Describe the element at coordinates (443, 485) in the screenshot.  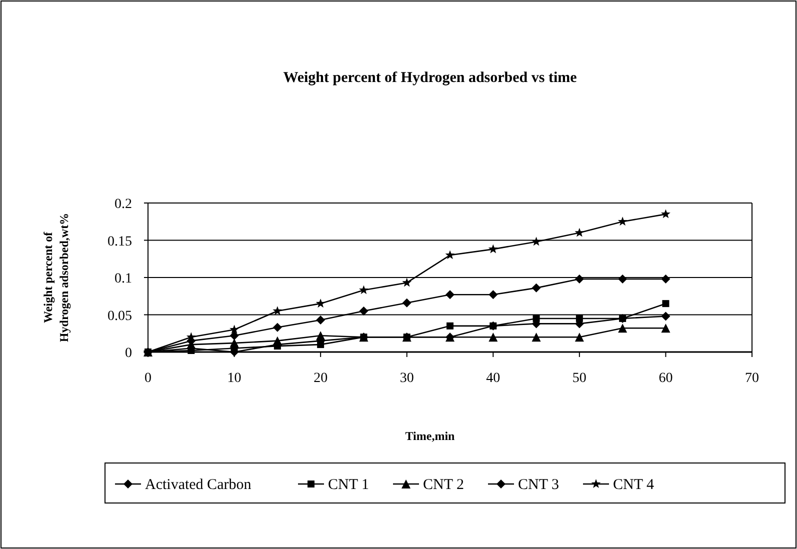
I see `legend-label: CNT 2` at that location.